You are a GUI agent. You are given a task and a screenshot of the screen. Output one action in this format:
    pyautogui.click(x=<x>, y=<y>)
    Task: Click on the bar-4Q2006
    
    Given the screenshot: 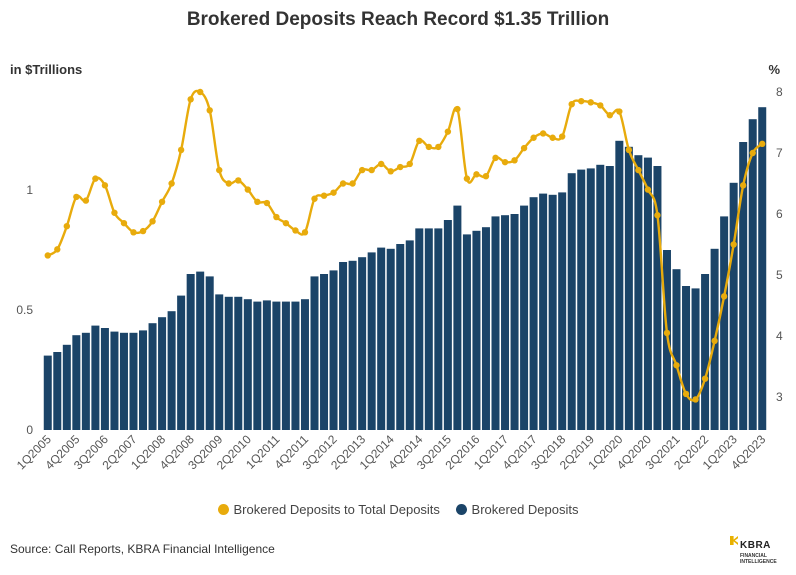 What is the action you would take?
    pyautogui.click(x=114, y=380)
    